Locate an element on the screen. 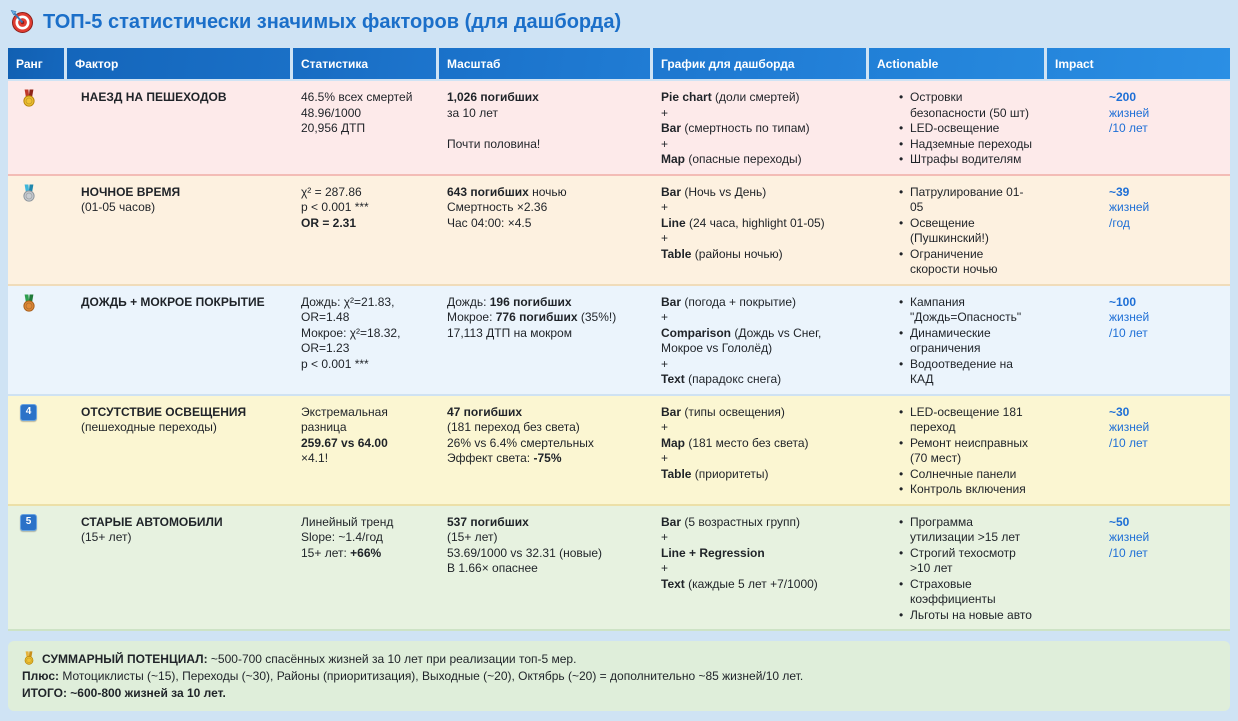 Image resolution: width=1238 pixels, height=721 pixels. text-line: (181 переход без света) is located at coordinates (544, 428).